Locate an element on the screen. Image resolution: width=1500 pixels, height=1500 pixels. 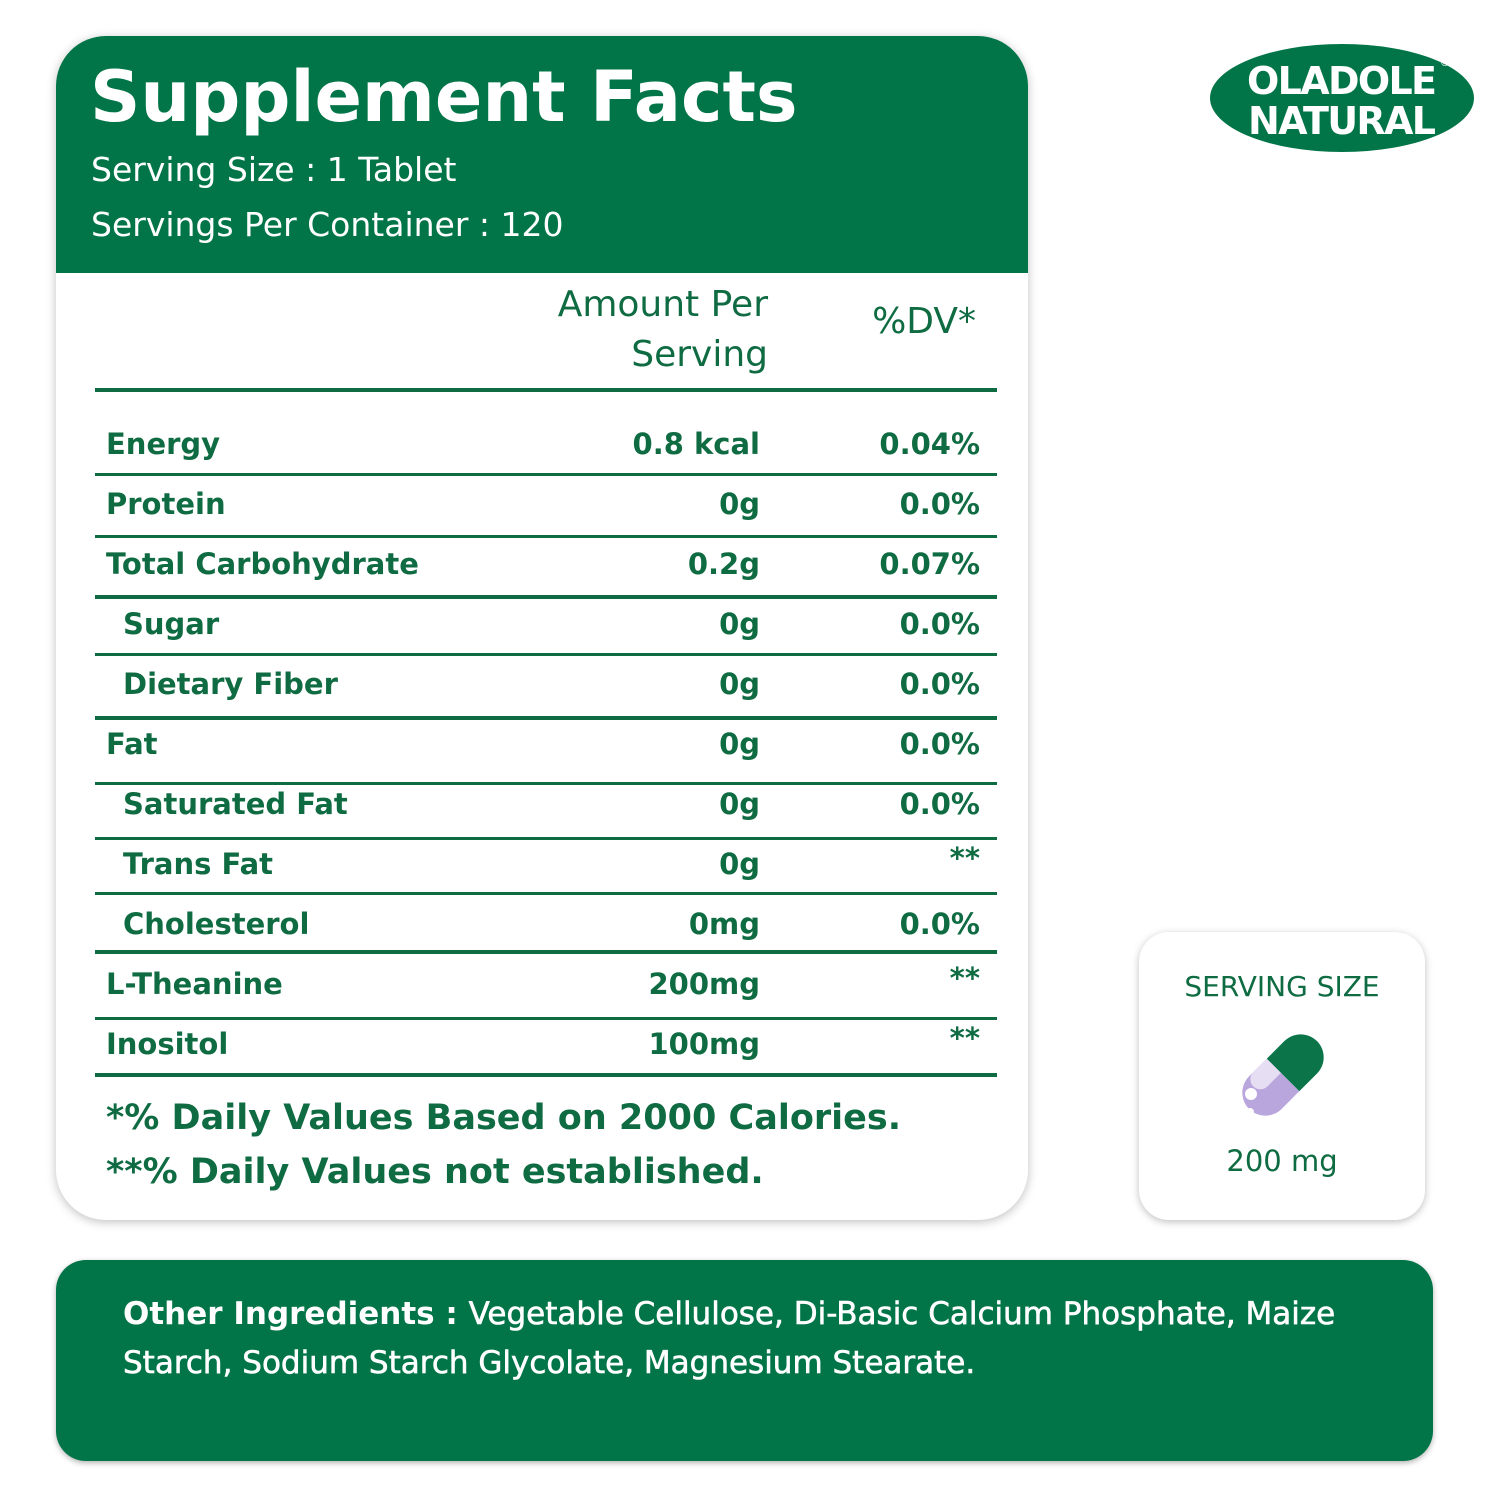
nutrient-amount: 200mg is located at coordinates (704, 984).